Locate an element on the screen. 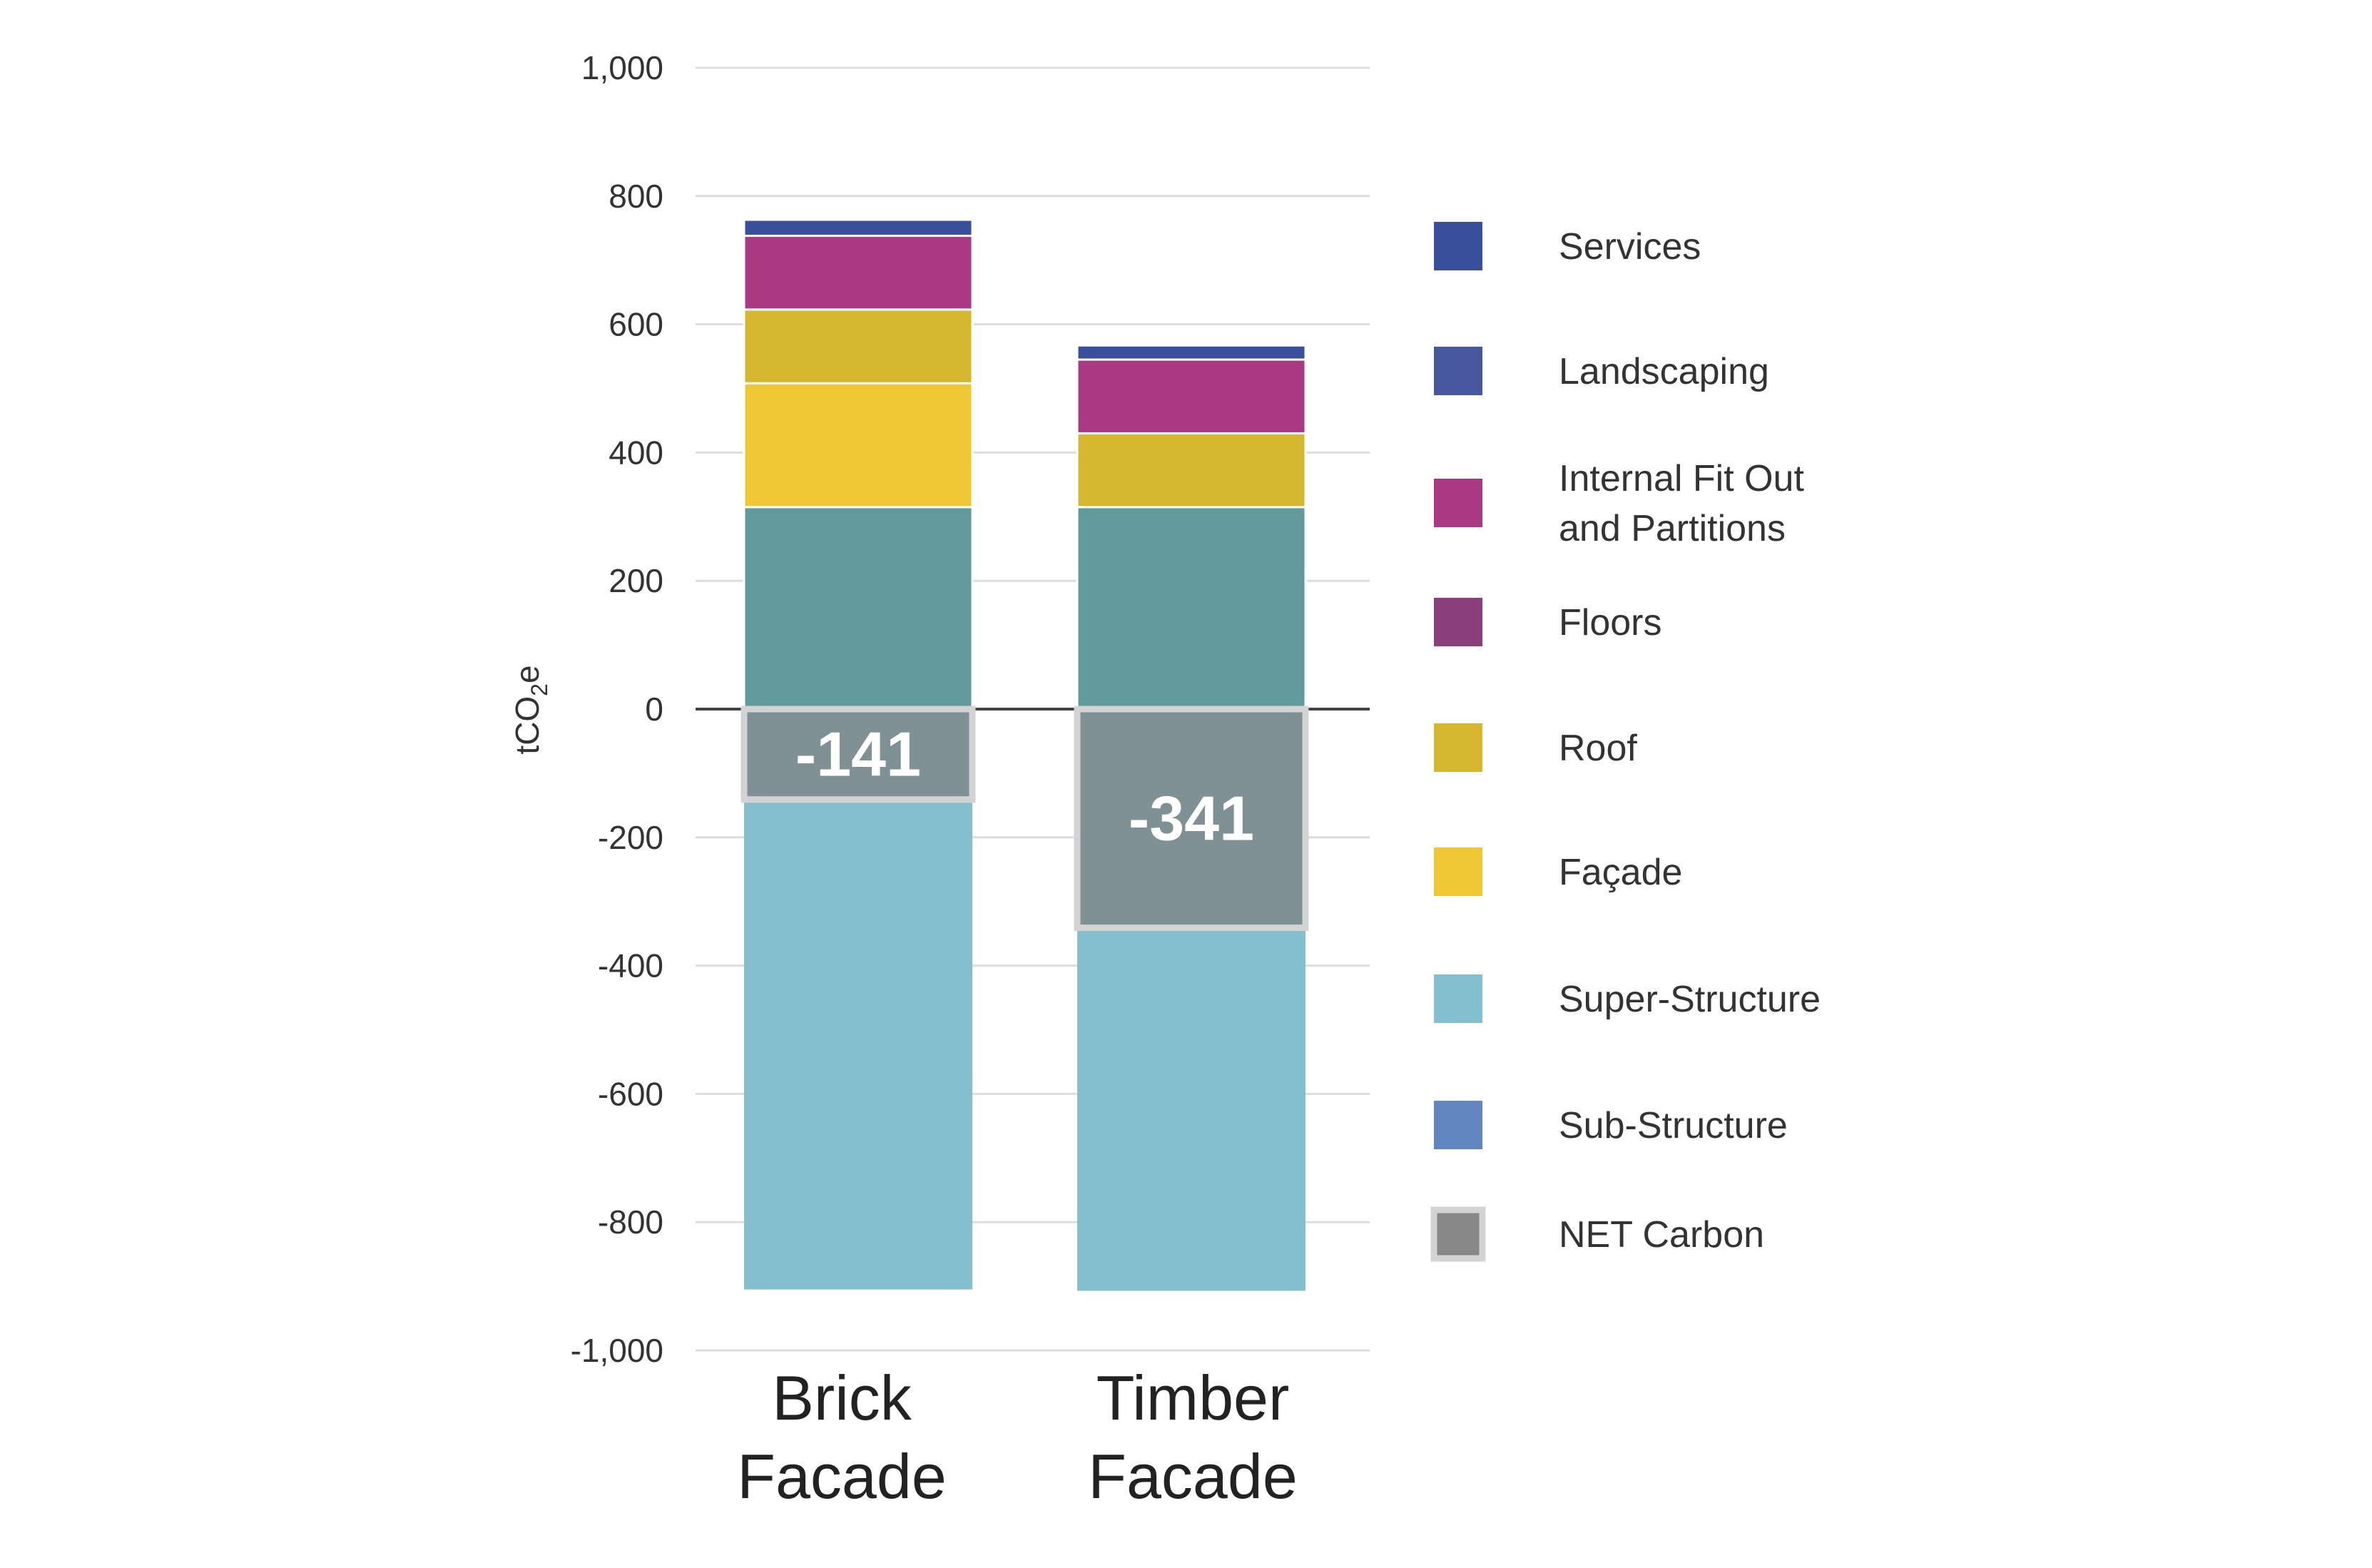  legend-label: Services is located at coordinates (1630, 247).